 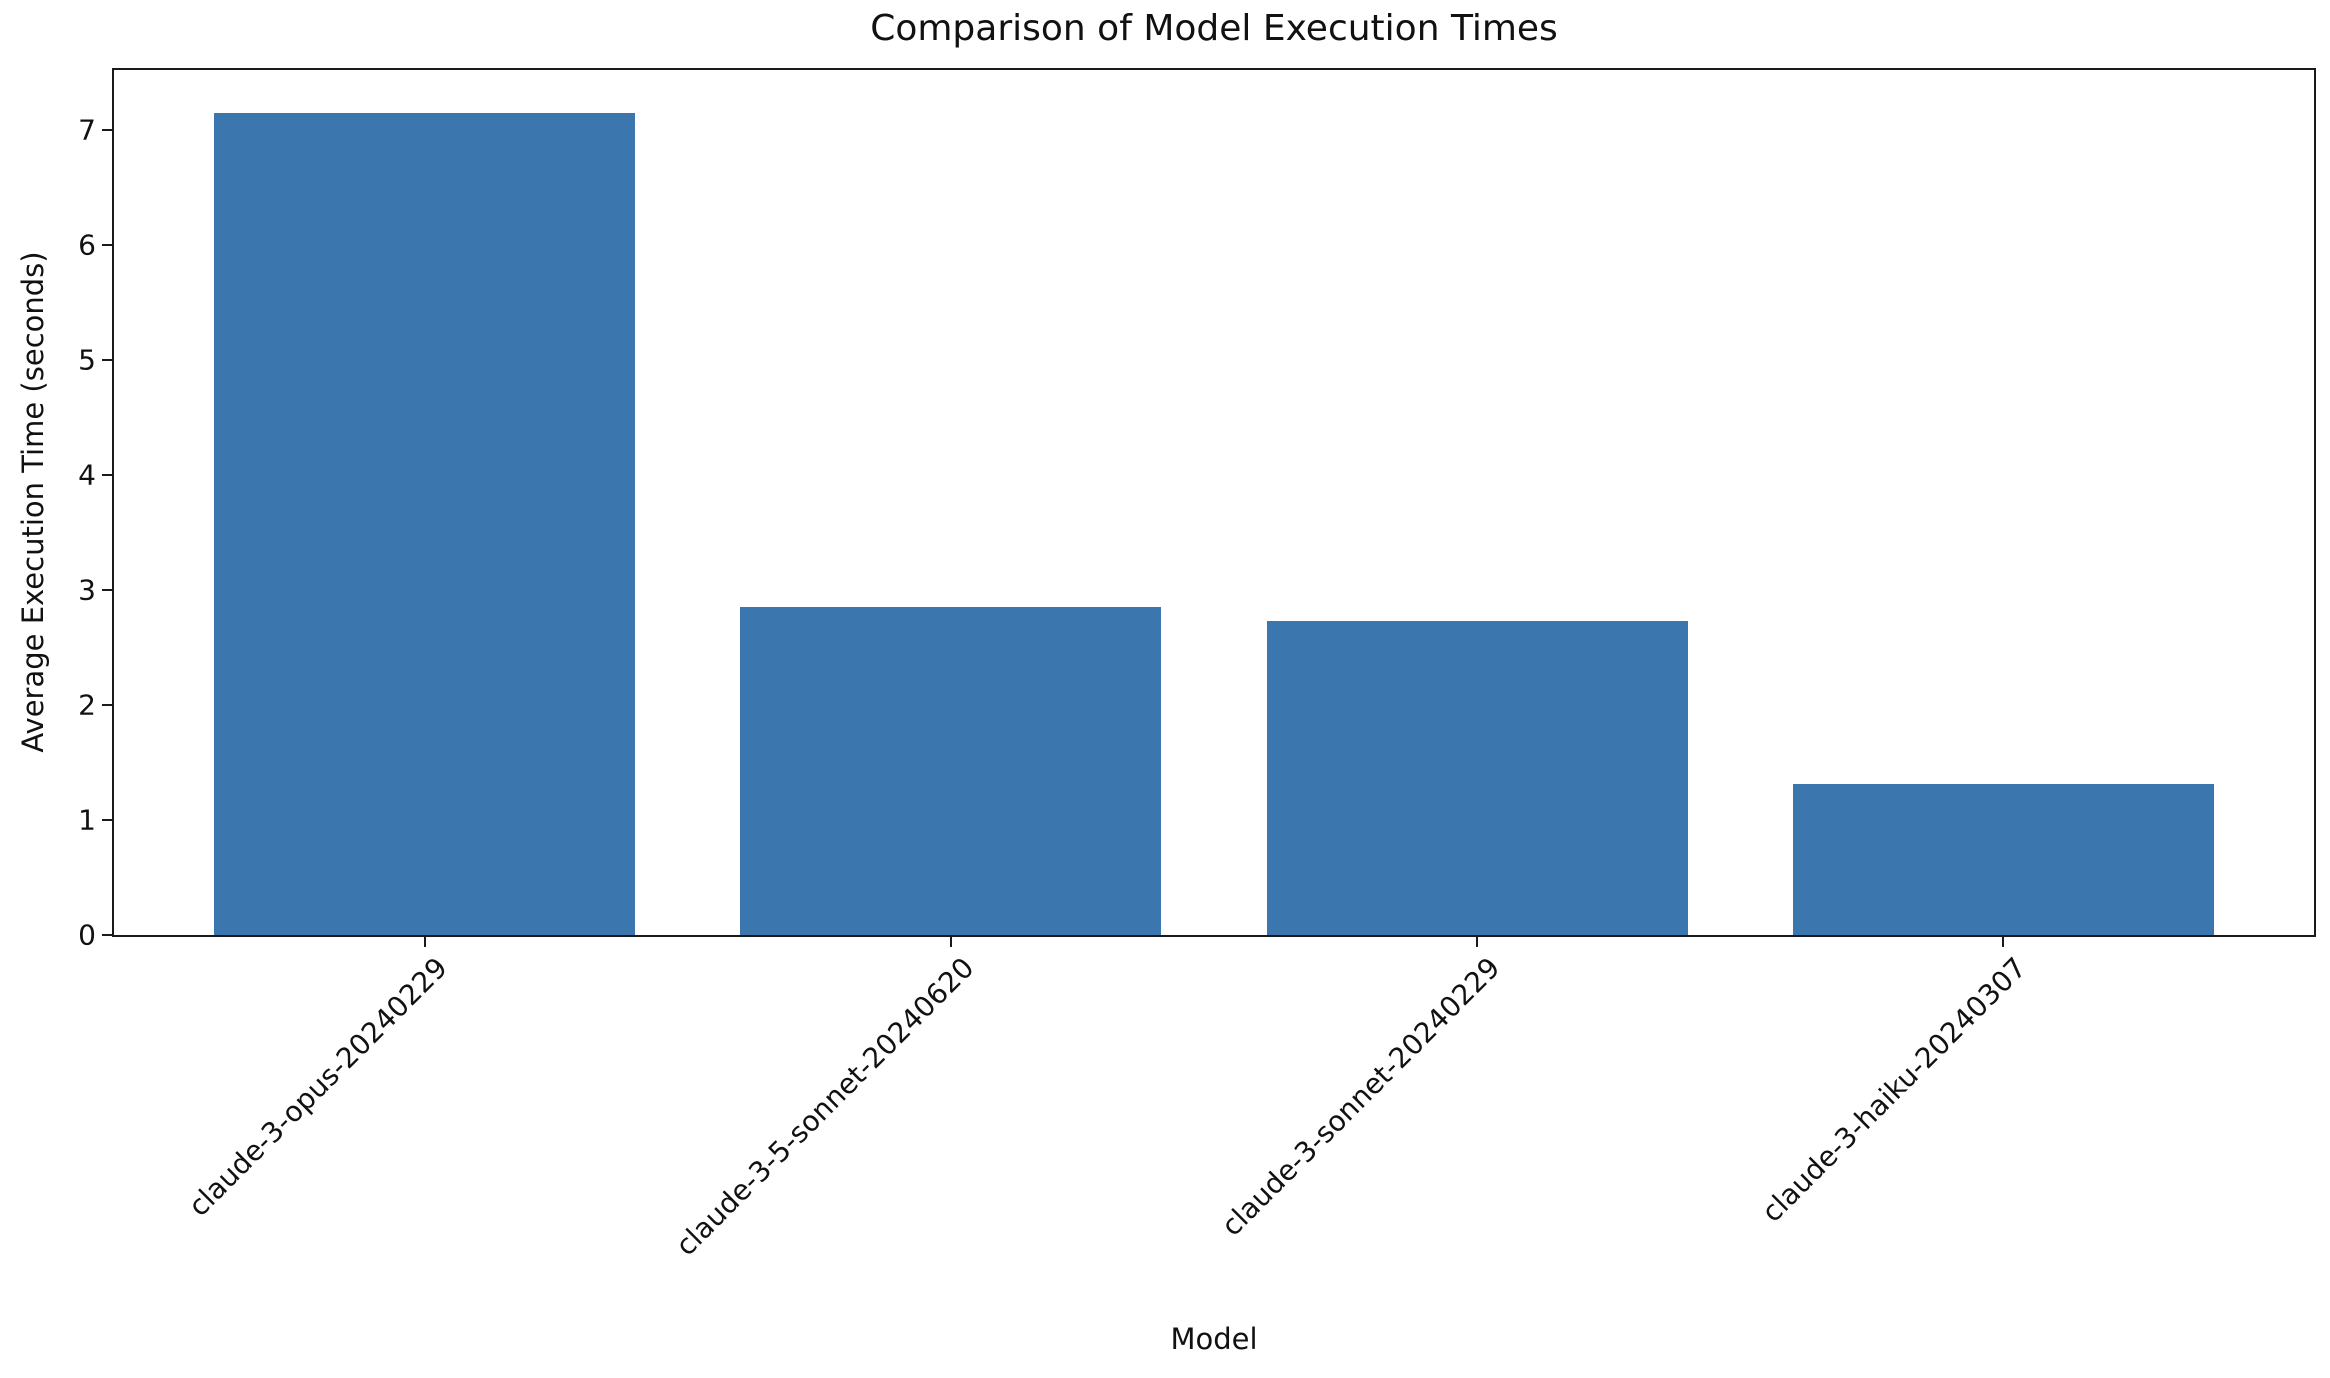 What do you see at coordinates (87, 245) in the screenshot?
I see `y-tick-label: 6` at bounding box center [87, 245].